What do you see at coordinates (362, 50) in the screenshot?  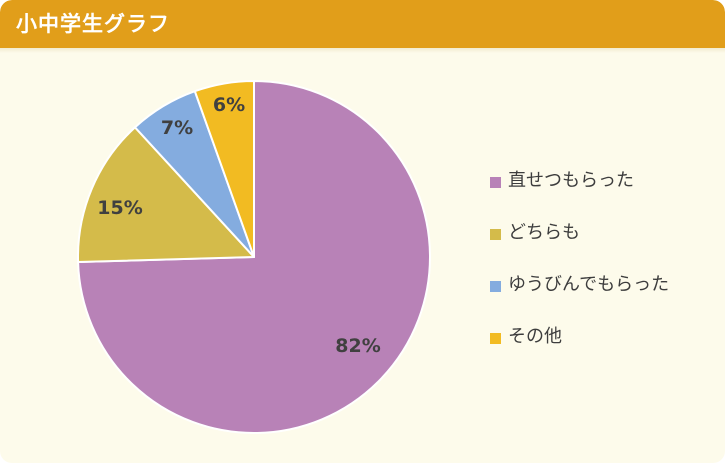 I see `header-divider` at bounding box center [362, 50].